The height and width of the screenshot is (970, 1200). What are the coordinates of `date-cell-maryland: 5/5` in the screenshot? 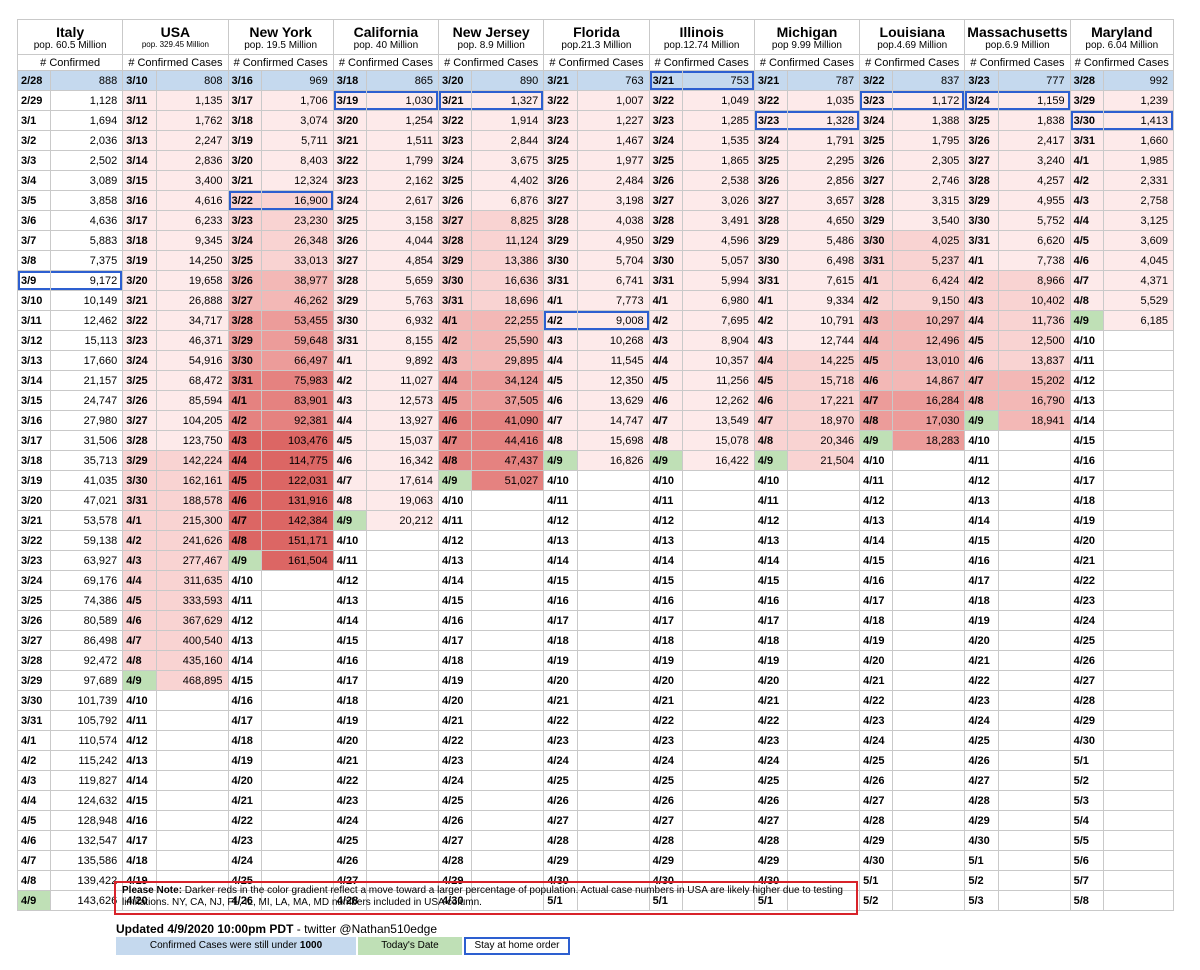 It's located at (1087, 840).